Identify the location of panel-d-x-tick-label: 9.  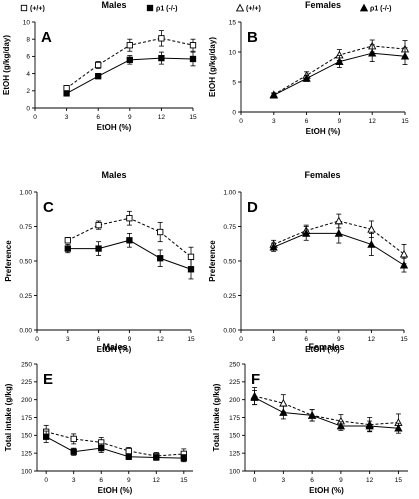
(339, 339).